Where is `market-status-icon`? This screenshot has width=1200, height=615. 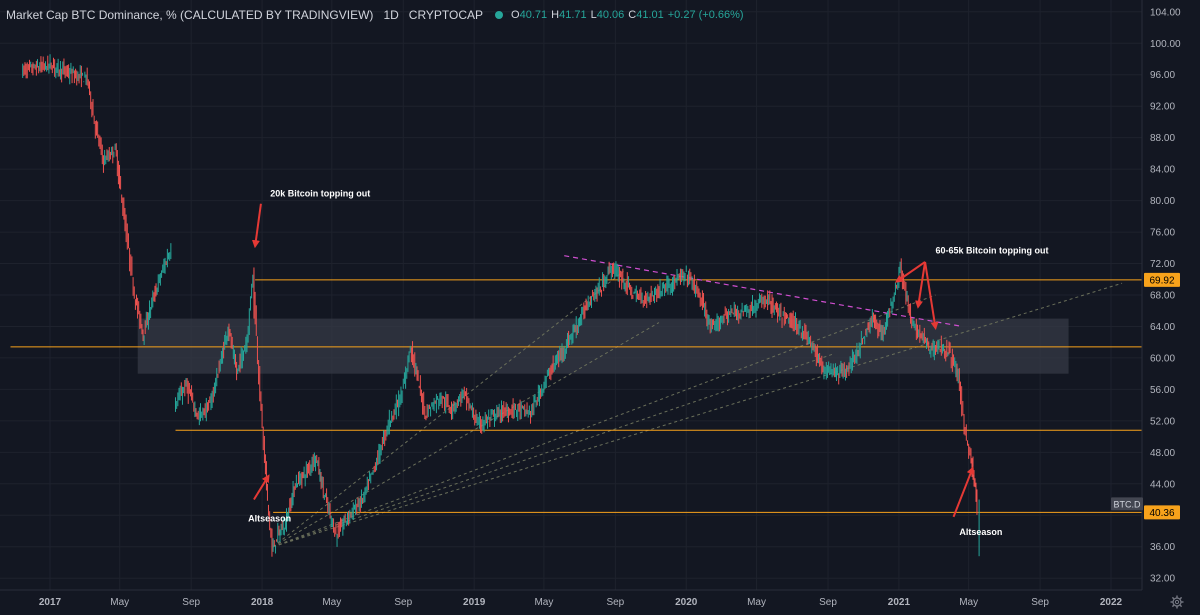
market-status-icon is located at coordinates (499, 15).